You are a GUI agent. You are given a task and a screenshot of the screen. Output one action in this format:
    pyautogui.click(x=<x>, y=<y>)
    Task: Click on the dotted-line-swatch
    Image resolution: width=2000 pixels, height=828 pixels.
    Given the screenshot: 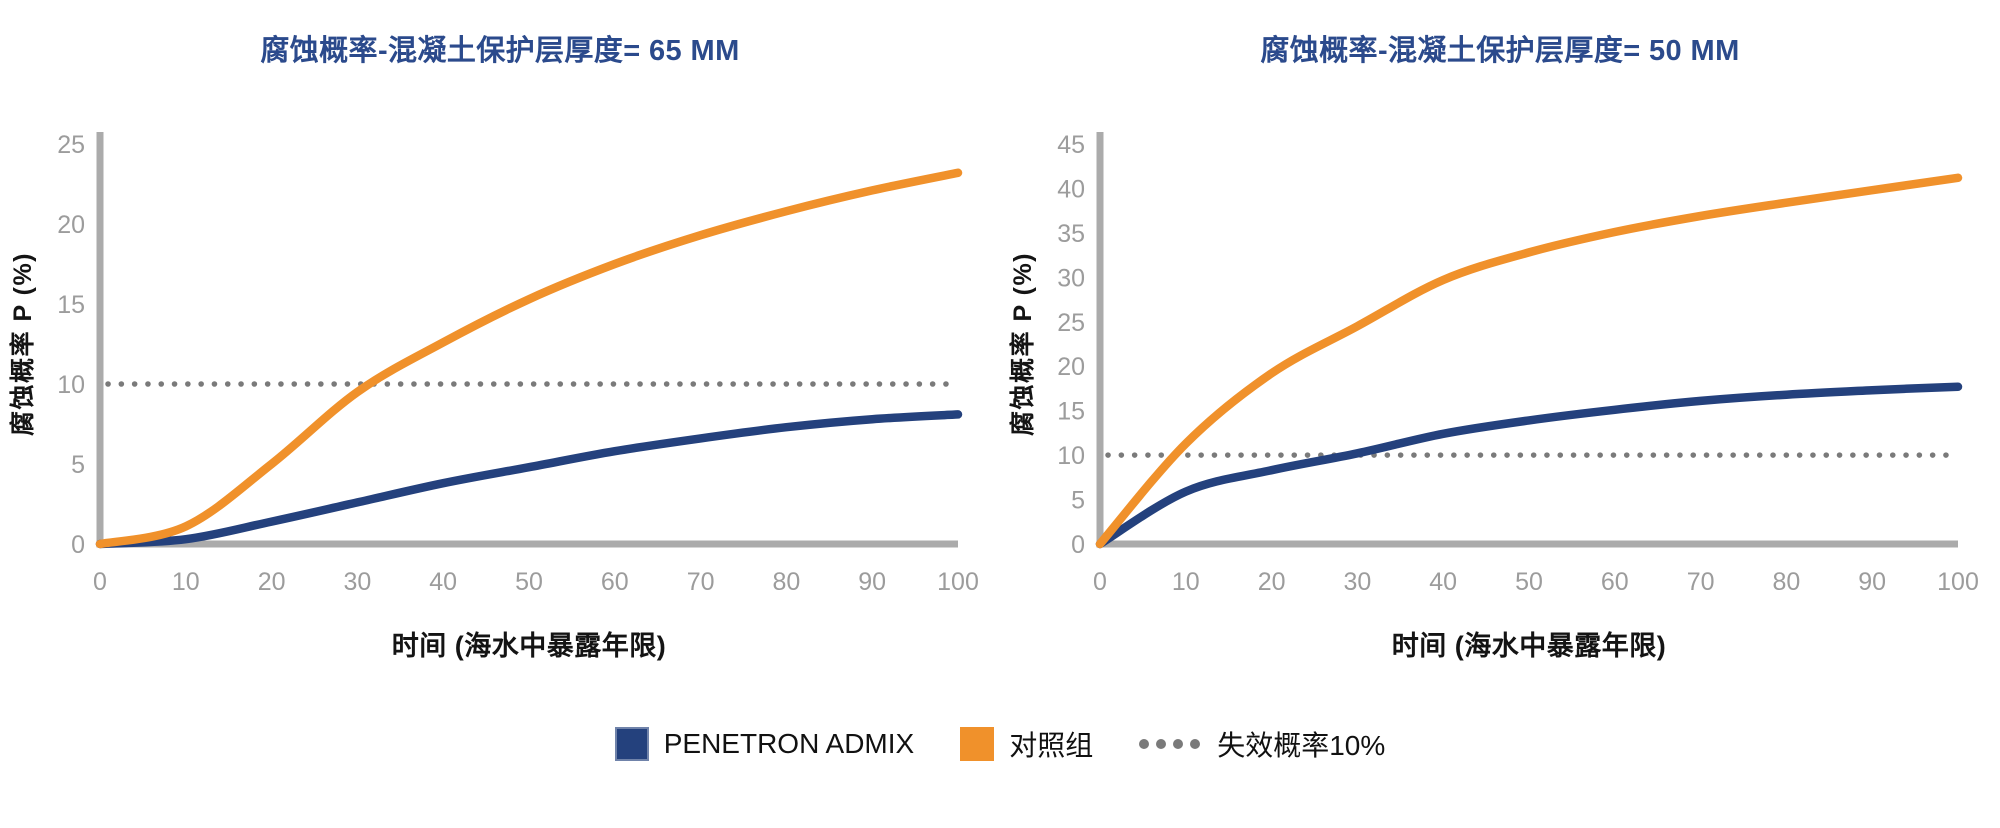 What is the action you would take?
    pyautogui.click(x=1170, y=743)
    